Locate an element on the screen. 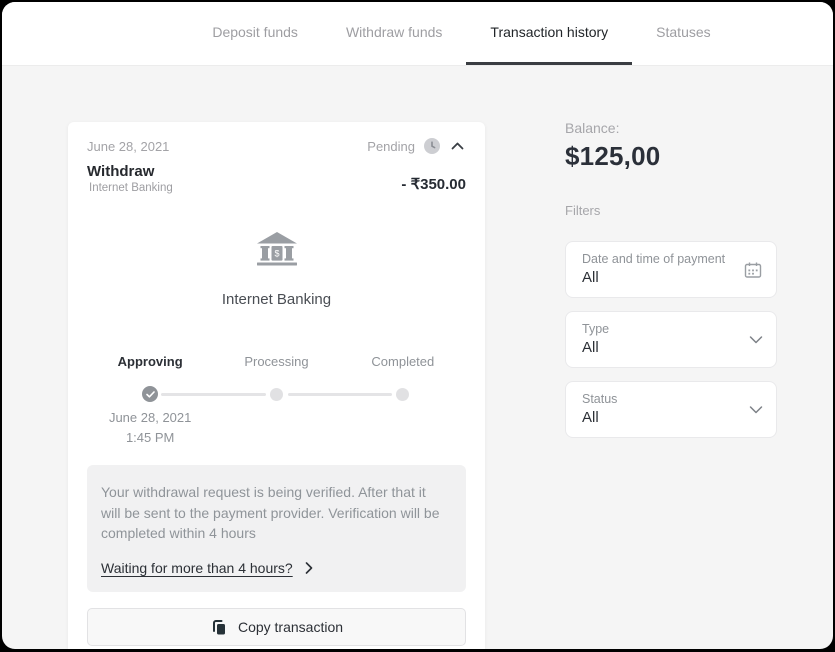  tab-statuses: Statuses is located at coordinates (683, 32).